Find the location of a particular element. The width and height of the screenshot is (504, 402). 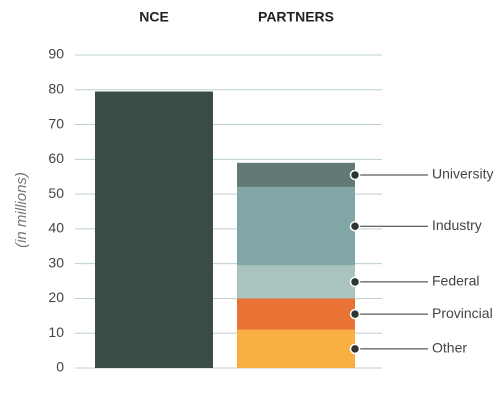

y-tick-label: 10 is located at coordinates (56, 332).